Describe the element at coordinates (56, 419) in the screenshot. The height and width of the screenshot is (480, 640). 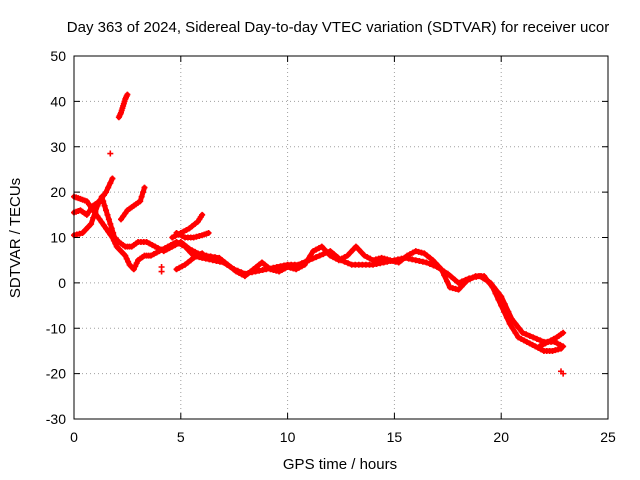
I see `y-tick-label: -30` at that location.